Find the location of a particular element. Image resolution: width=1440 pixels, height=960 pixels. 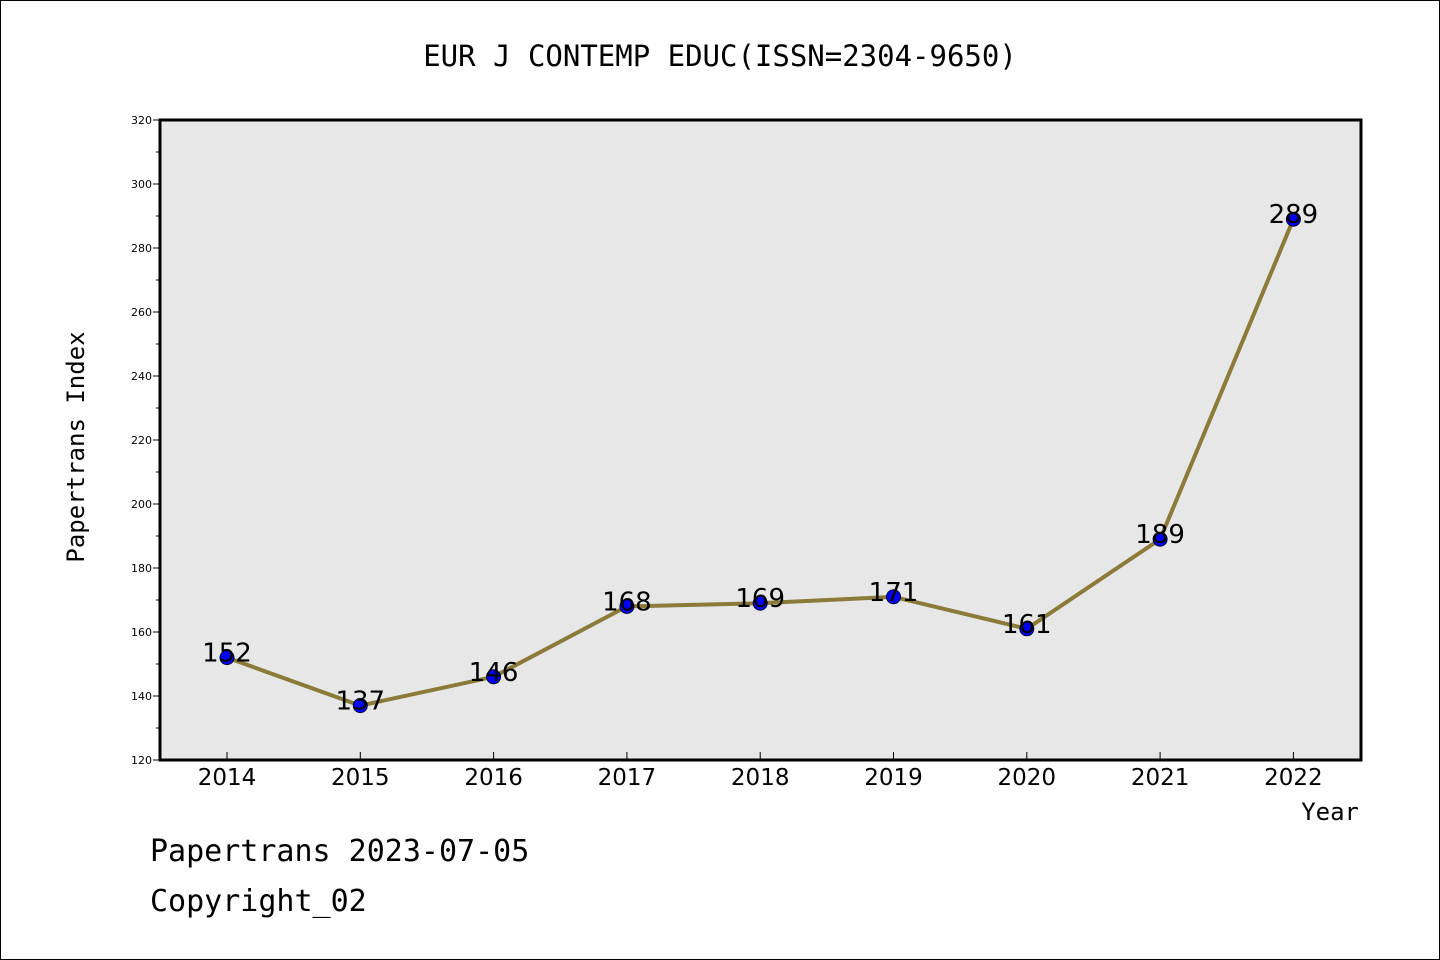

x-tick-label: 2022 is located at coordinates (1293, 778).